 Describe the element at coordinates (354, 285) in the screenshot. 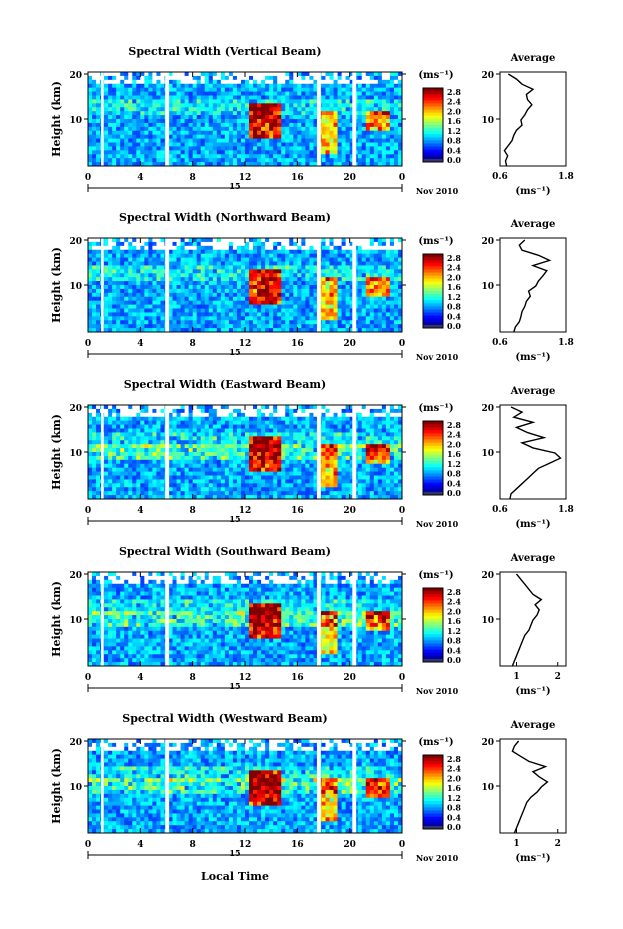

I see `data-gap` at that location.